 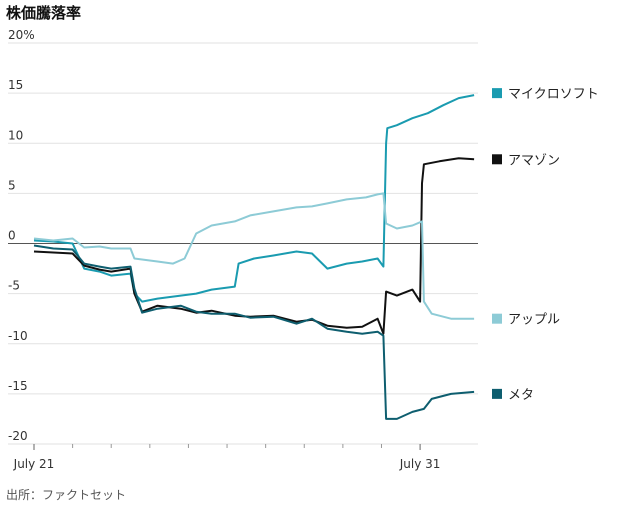 I want to click on y-tick-label-4: 0, so click(x=12, y=236).